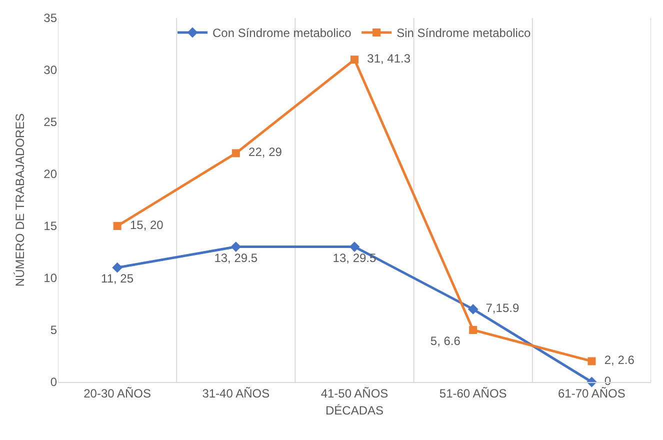 The image size is (663, 440). What do you see at coordinates (146, 225) in the screenshot?
I see `data-label: 15, 20` at bounding box center [146, 225].